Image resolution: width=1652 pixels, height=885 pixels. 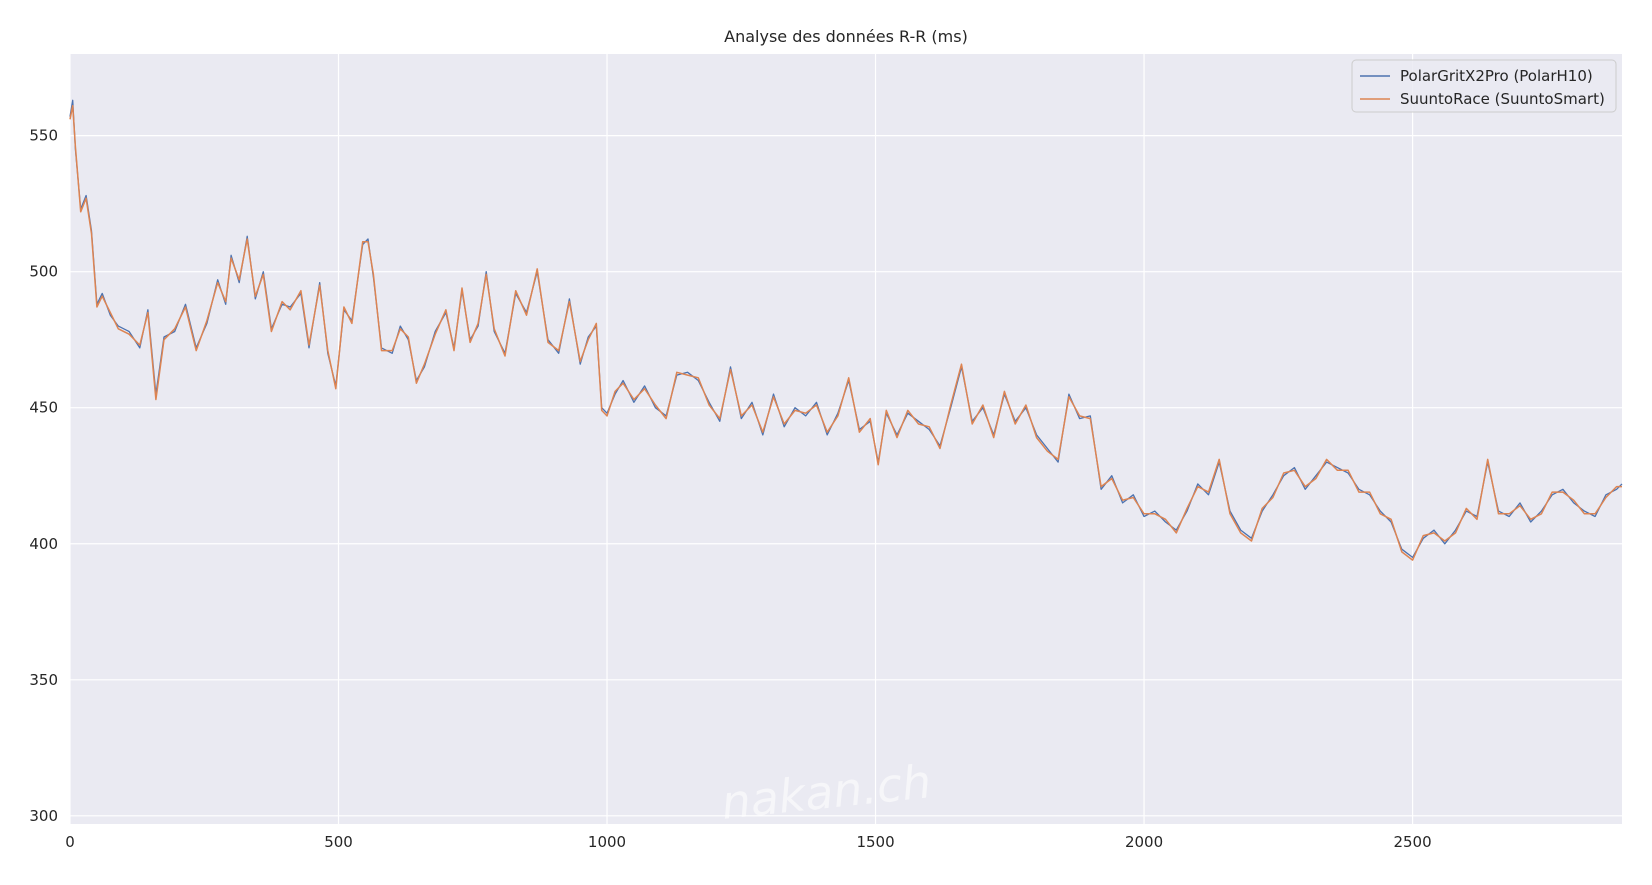 I want to click on x-tick-label: 1500, so click(x=875, y=842).